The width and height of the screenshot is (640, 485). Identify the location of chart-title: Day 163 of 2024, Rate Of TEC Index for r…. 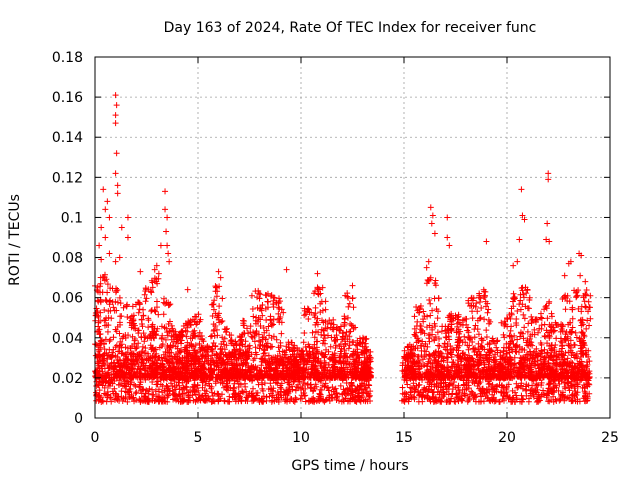
(350, 28).